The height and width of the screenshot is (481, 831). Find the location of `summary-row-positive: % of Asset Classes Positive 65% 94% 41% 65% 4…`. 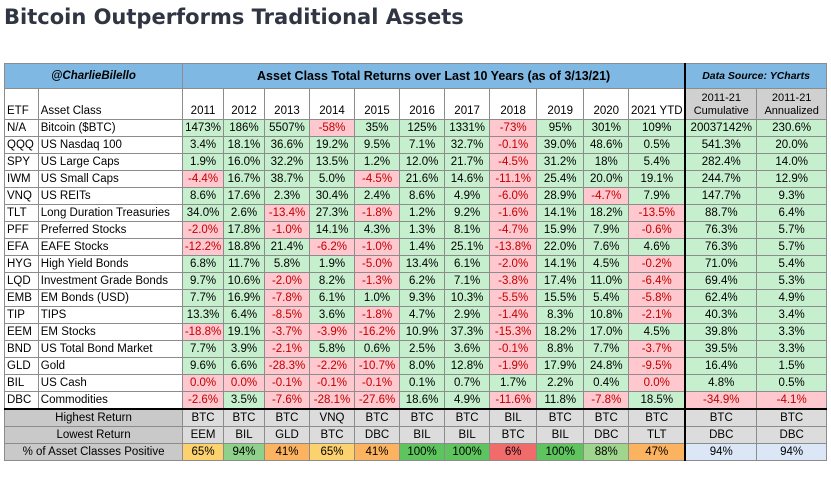

summary-row-positive: % of Asset Classes Positive 65% 94% 41% 65% 4… is located at coordinates (415, 452).